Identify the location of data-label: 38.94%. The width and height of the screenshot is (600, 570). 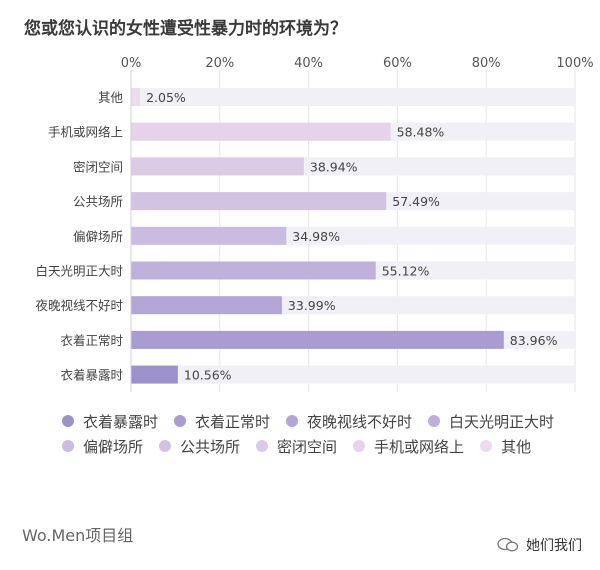
(334, 166).